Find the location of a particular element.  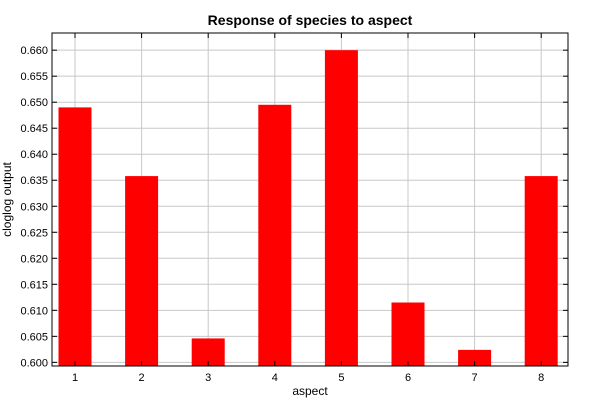

x-tick-label: 3 is located at coordinates (208, 378).